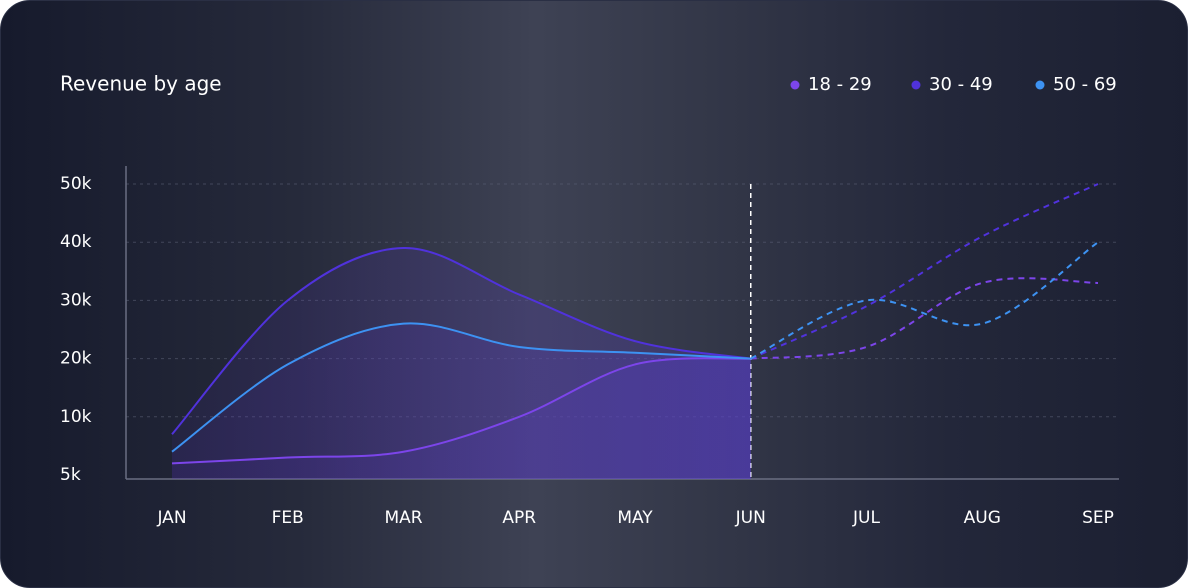 The width and height of the screenshot is (1188, 588). Describe the element at coordinates (982, 518) in the screenshot. I see `x-tick-label: AUG` at that location.